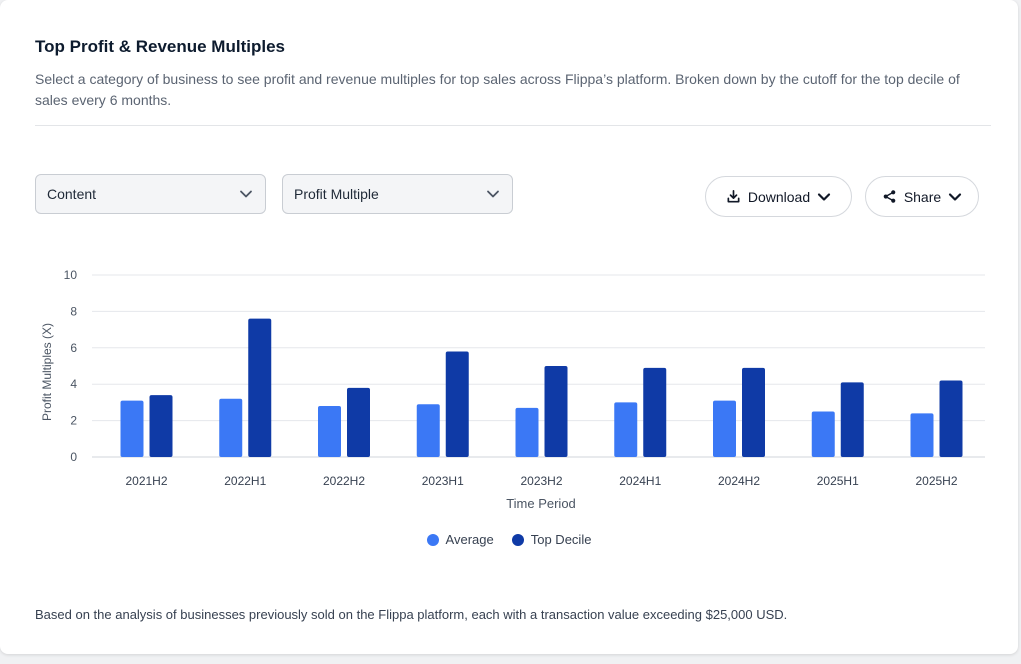  I want to click on download-label: Download, so click(779, 196).